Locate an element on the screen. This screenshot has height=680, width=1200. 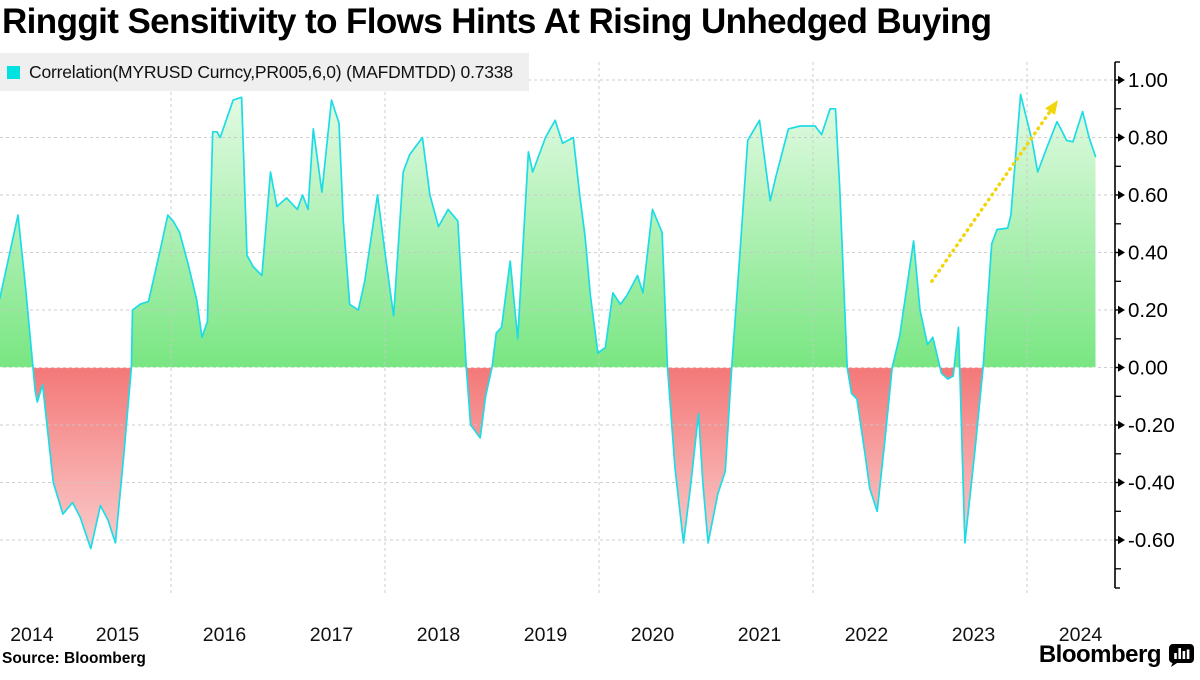
svg-text: 2022 is located at coordinates (866, 635).